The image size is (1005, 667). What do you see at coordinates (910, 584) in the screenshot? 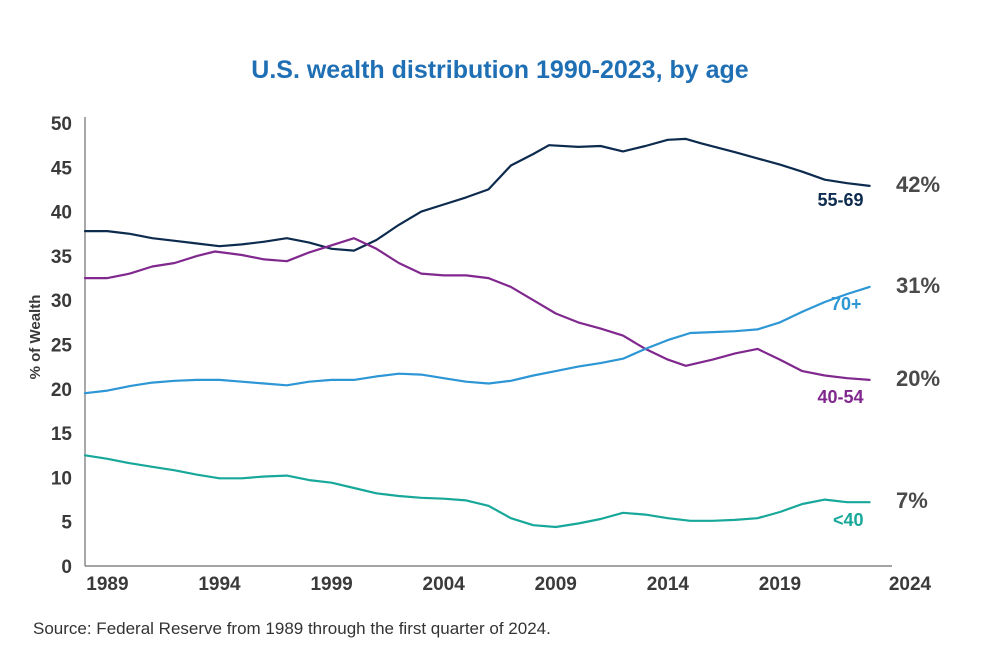
I see `x-tick-label: 2024` at bounding box center [910, 584].